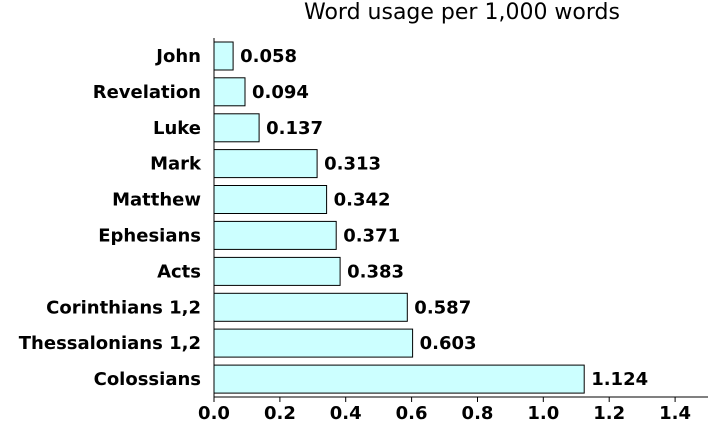 This screenshot has width=709, height=425. What do you see at coordinates (375, 271) in the screenshot?
I see `value-label: 0.383` at bounding box center [375, 271].